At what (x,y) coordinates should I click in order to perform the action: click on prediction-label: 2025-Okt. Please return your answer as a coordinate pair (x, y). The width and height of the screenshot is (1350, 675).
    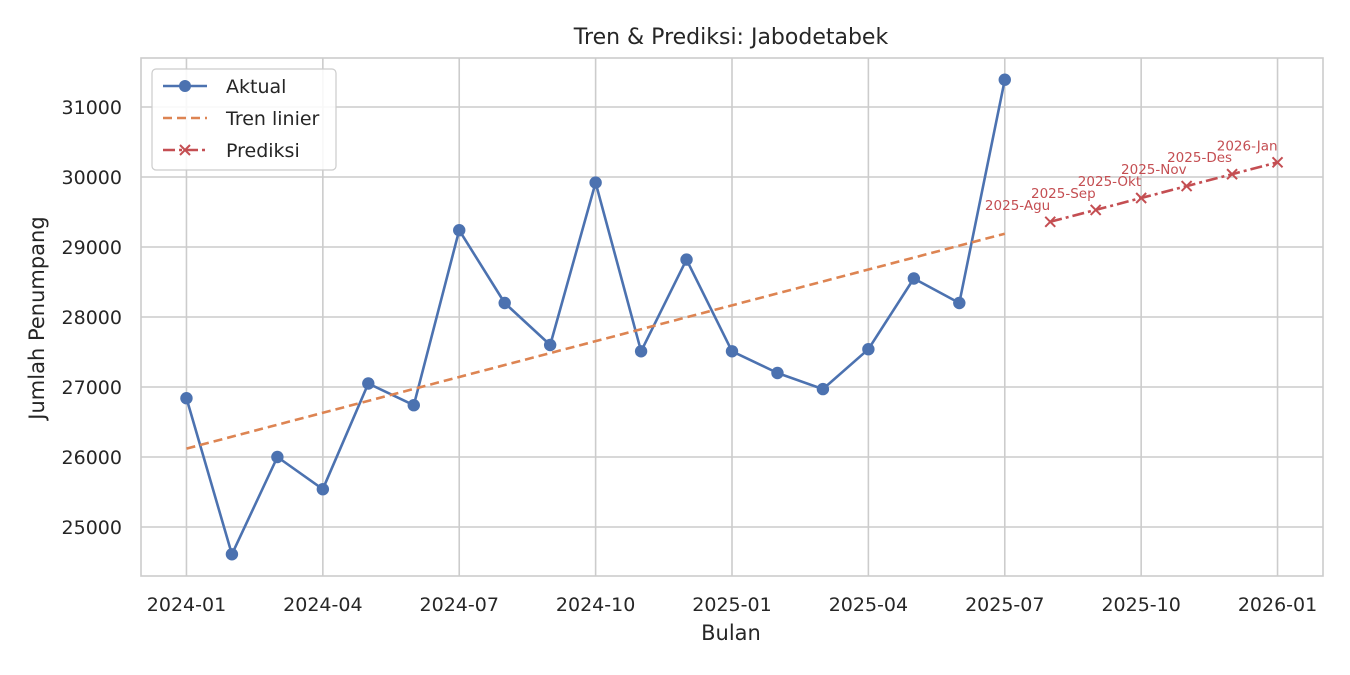
    Looking at the image, I should click on (1109, 182).